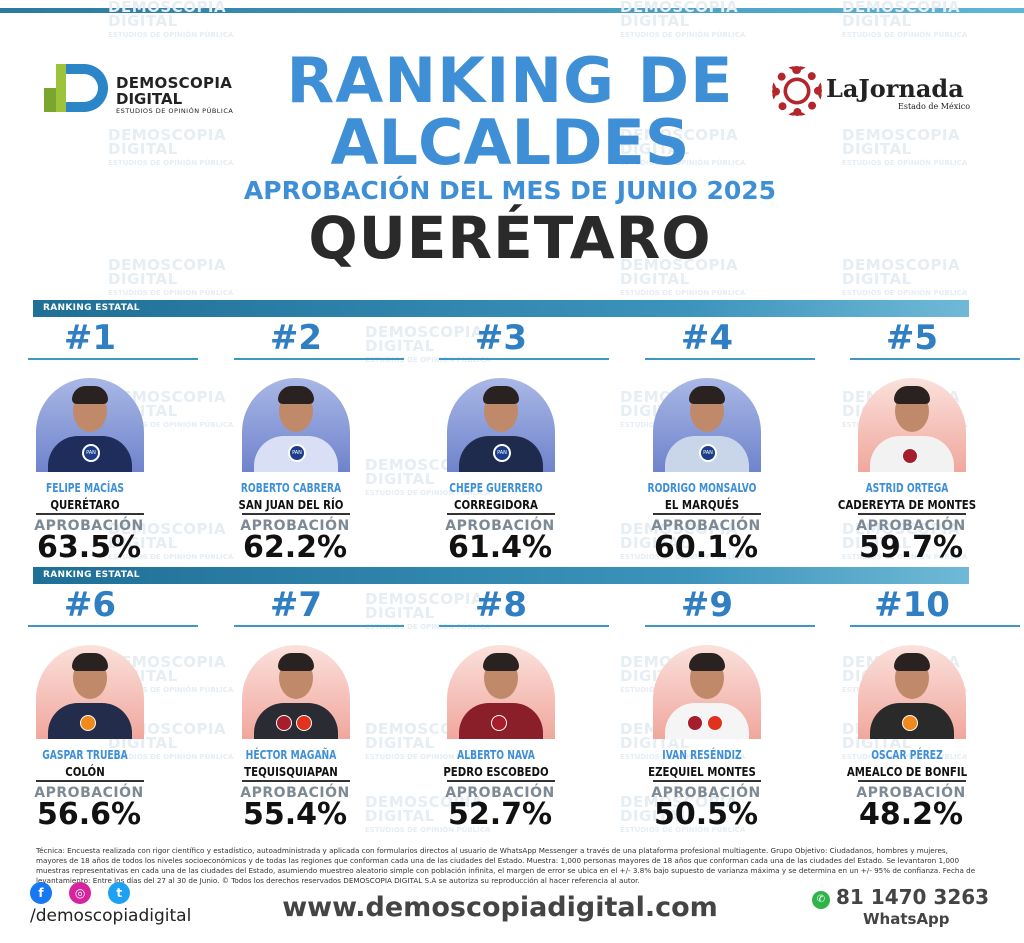 This screenshot has height=943, width=1024. Describe the element at coordinates (907, 755) in the screenshot. I see `mayor-name: OSCAR PÉREZ` at that location.